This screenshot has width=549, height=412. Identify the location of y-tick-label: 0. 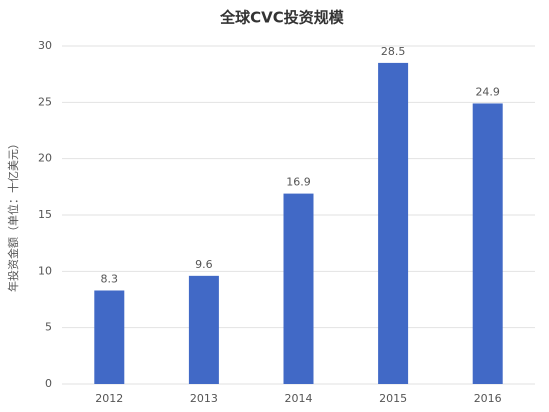
(48, 383).